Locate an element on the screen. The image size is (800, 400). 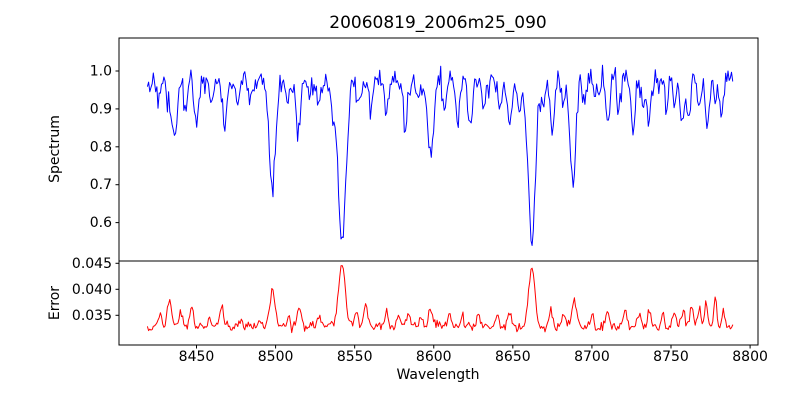
chart-title: 20060819_2006m25_090 is located at coordinates (437, 23).